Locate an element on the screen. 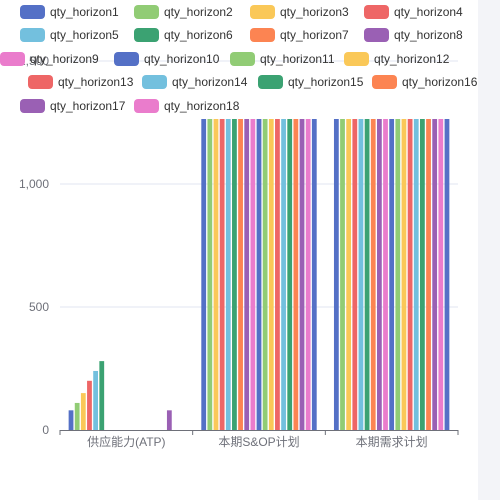 The height and width of the screenshot is (500, 500). x-tick-label: 供应能力(ATP) is located at coordinates (126, 441).